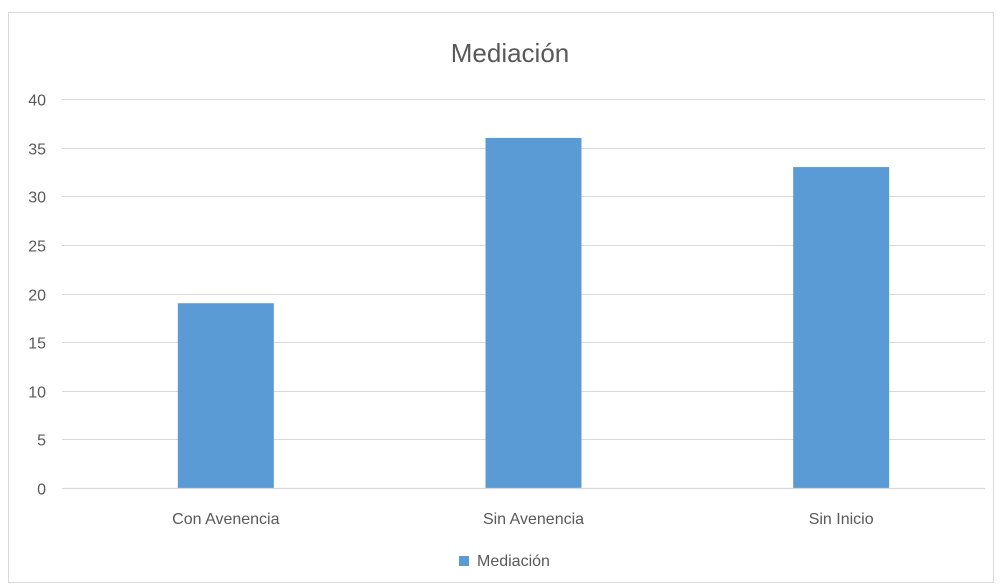  What do you see at coordinates (37, 198) in the screenshot?
I see `y-tick-label: 30` at bounding box center [37, 198].